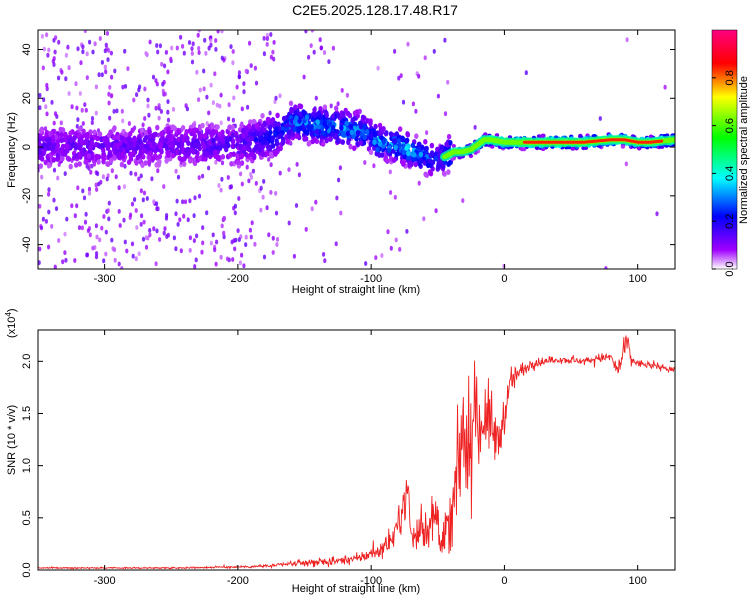  Describe the element at coordinates (371, 279) in the screenshot. I see `x-tick-label: -100` at that location.